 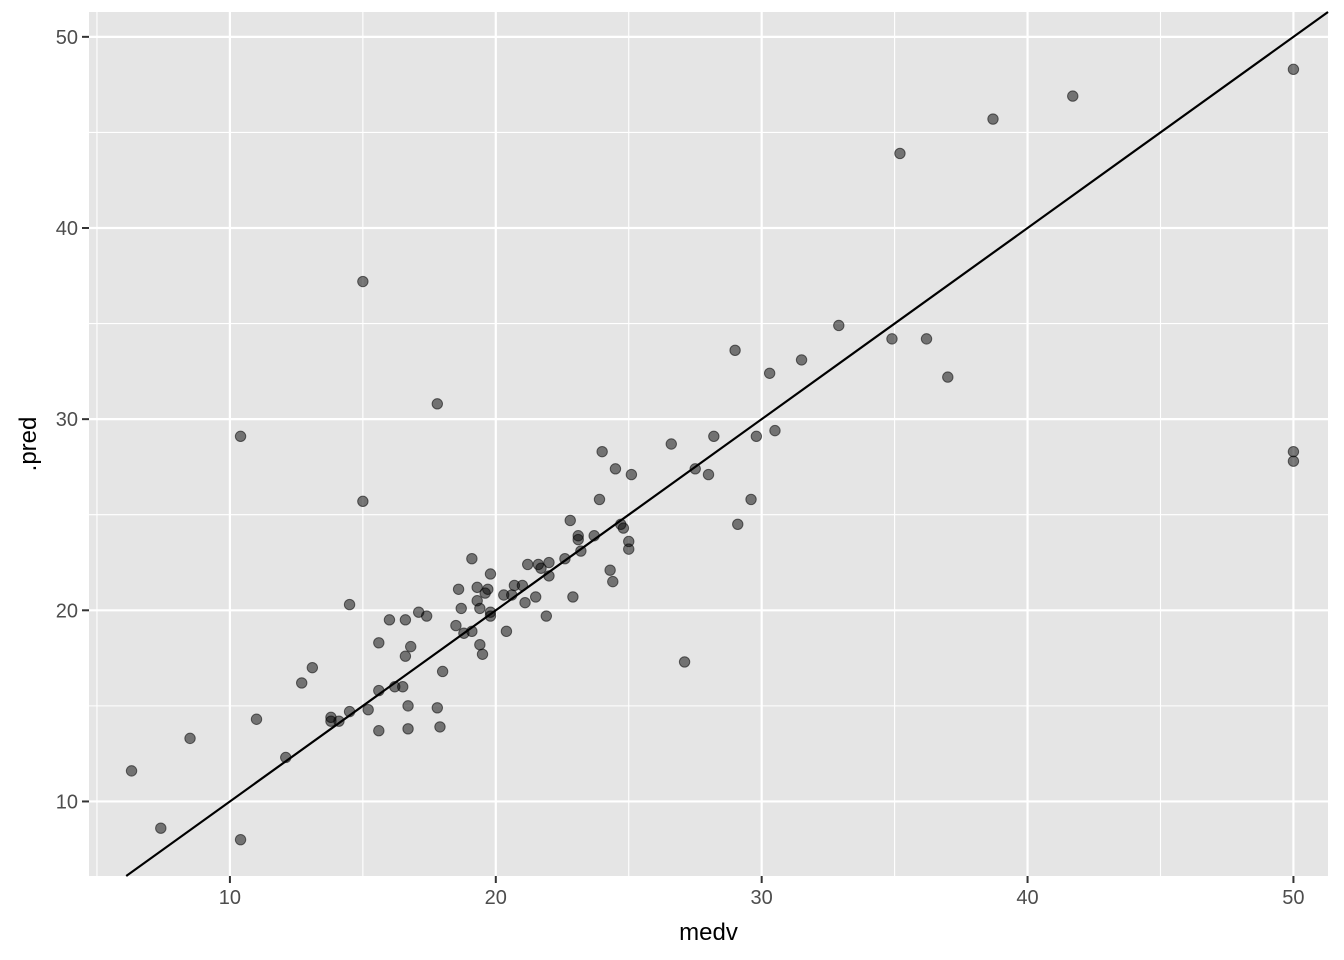 What do you see at coordinates (1293, 898) in the screenshot?
I see `x-tick-label: 50` at bounding box center [1293, 898].